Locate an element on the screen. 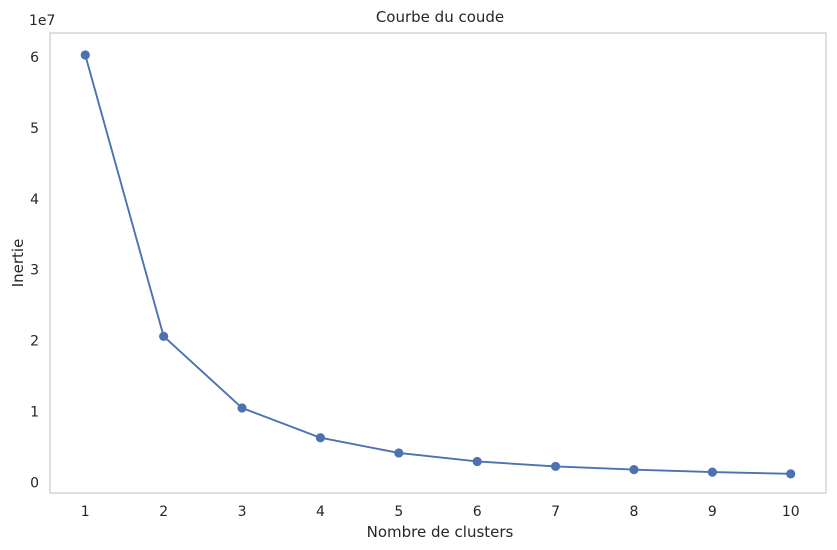 Image resolution: width=837 pixels, height=550 pixels. x-axis-title: Nombre de clusters is located at coordinates (440, 532).